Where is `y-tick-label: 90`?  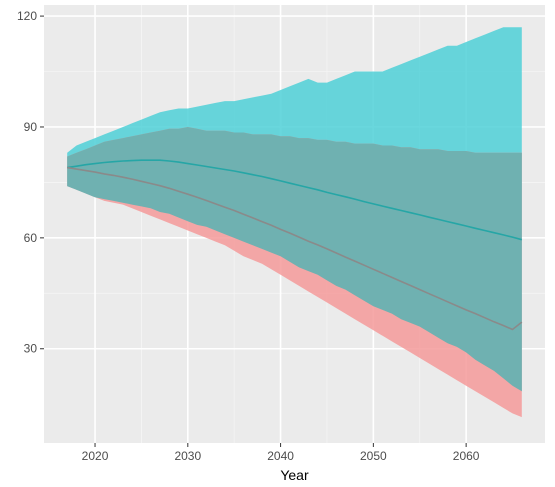
y-tick-label: 90 is located at coordinates (31, 127).